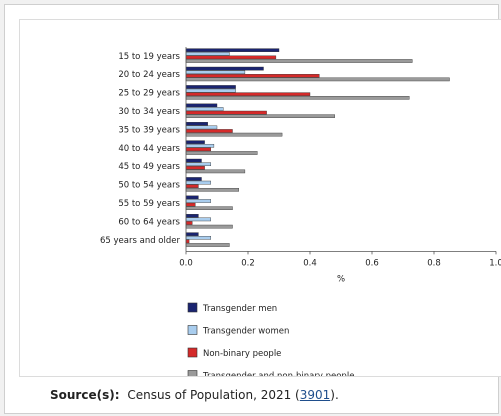  Describe the element at coordinates (85, 395) in the screenshot. I see `source-label: Source(s):` at that location.